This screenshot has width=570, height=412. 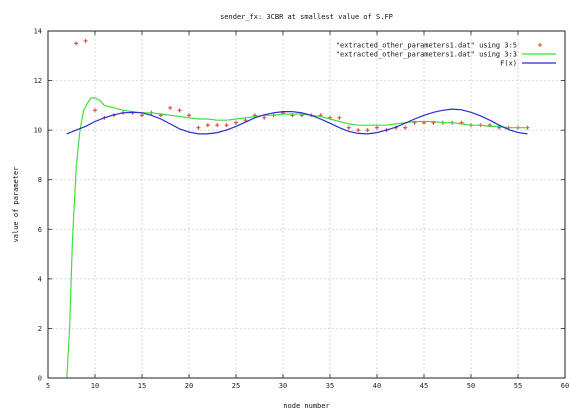 What do you see at coordinates (518, 386) in the screenshot?
I see `x-tick-label: 55` at bounding box center [518, 386].